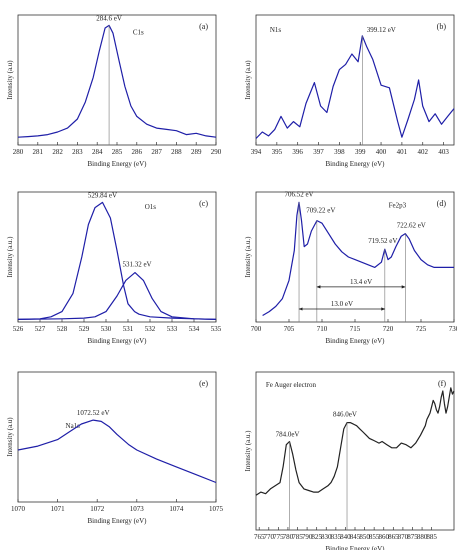 The image size is (457, 550). What do you see at coordinates (196, 152) in the screenshot?
I see `x-tick-label: 289` at bounding box center [196, 152].